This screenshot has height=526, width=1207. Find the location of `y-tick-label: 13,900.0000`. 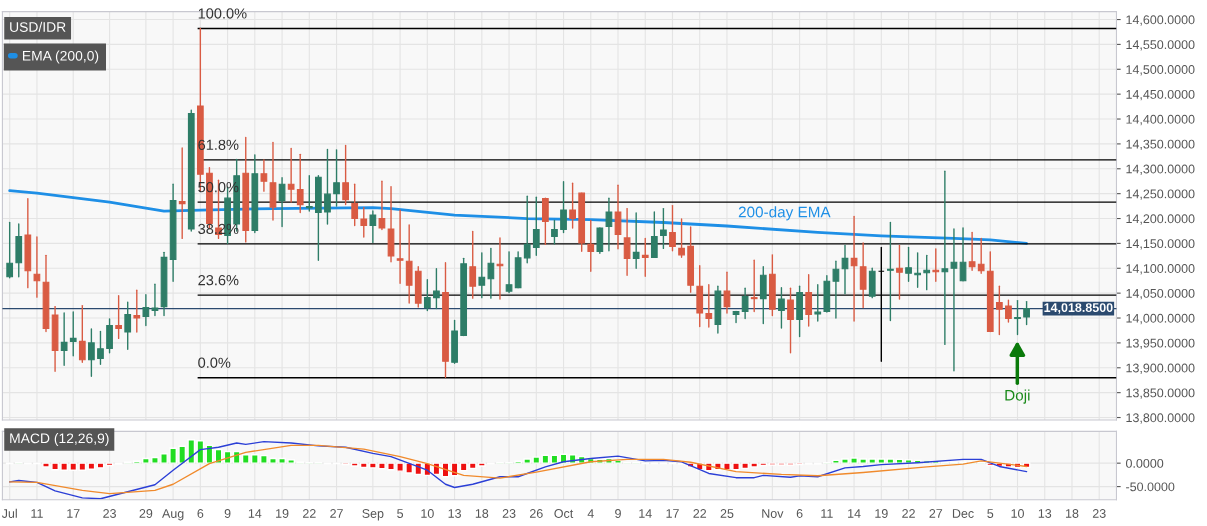

y-tick-label: 13,900.0000 is located at coordinates (1160, 368).